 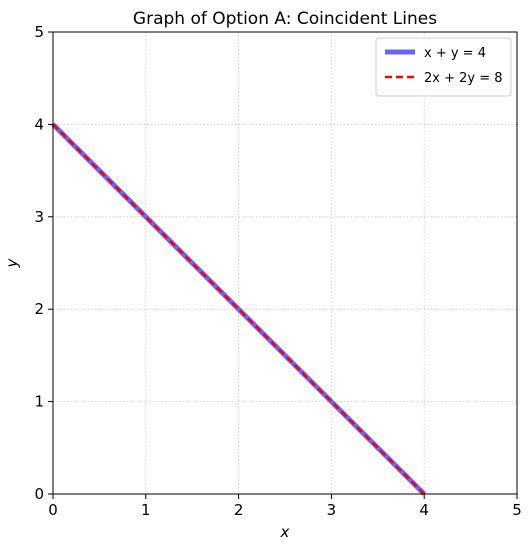 I want to click on y-tick-label: 0, so click(x=39, y=494).